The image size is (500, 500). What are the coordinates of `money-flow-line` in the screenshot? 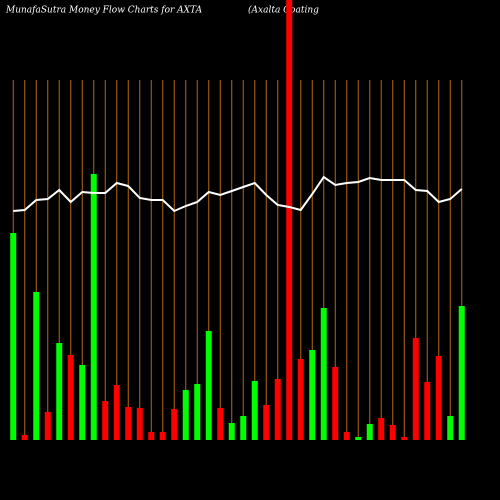 It's located at (238, 194).